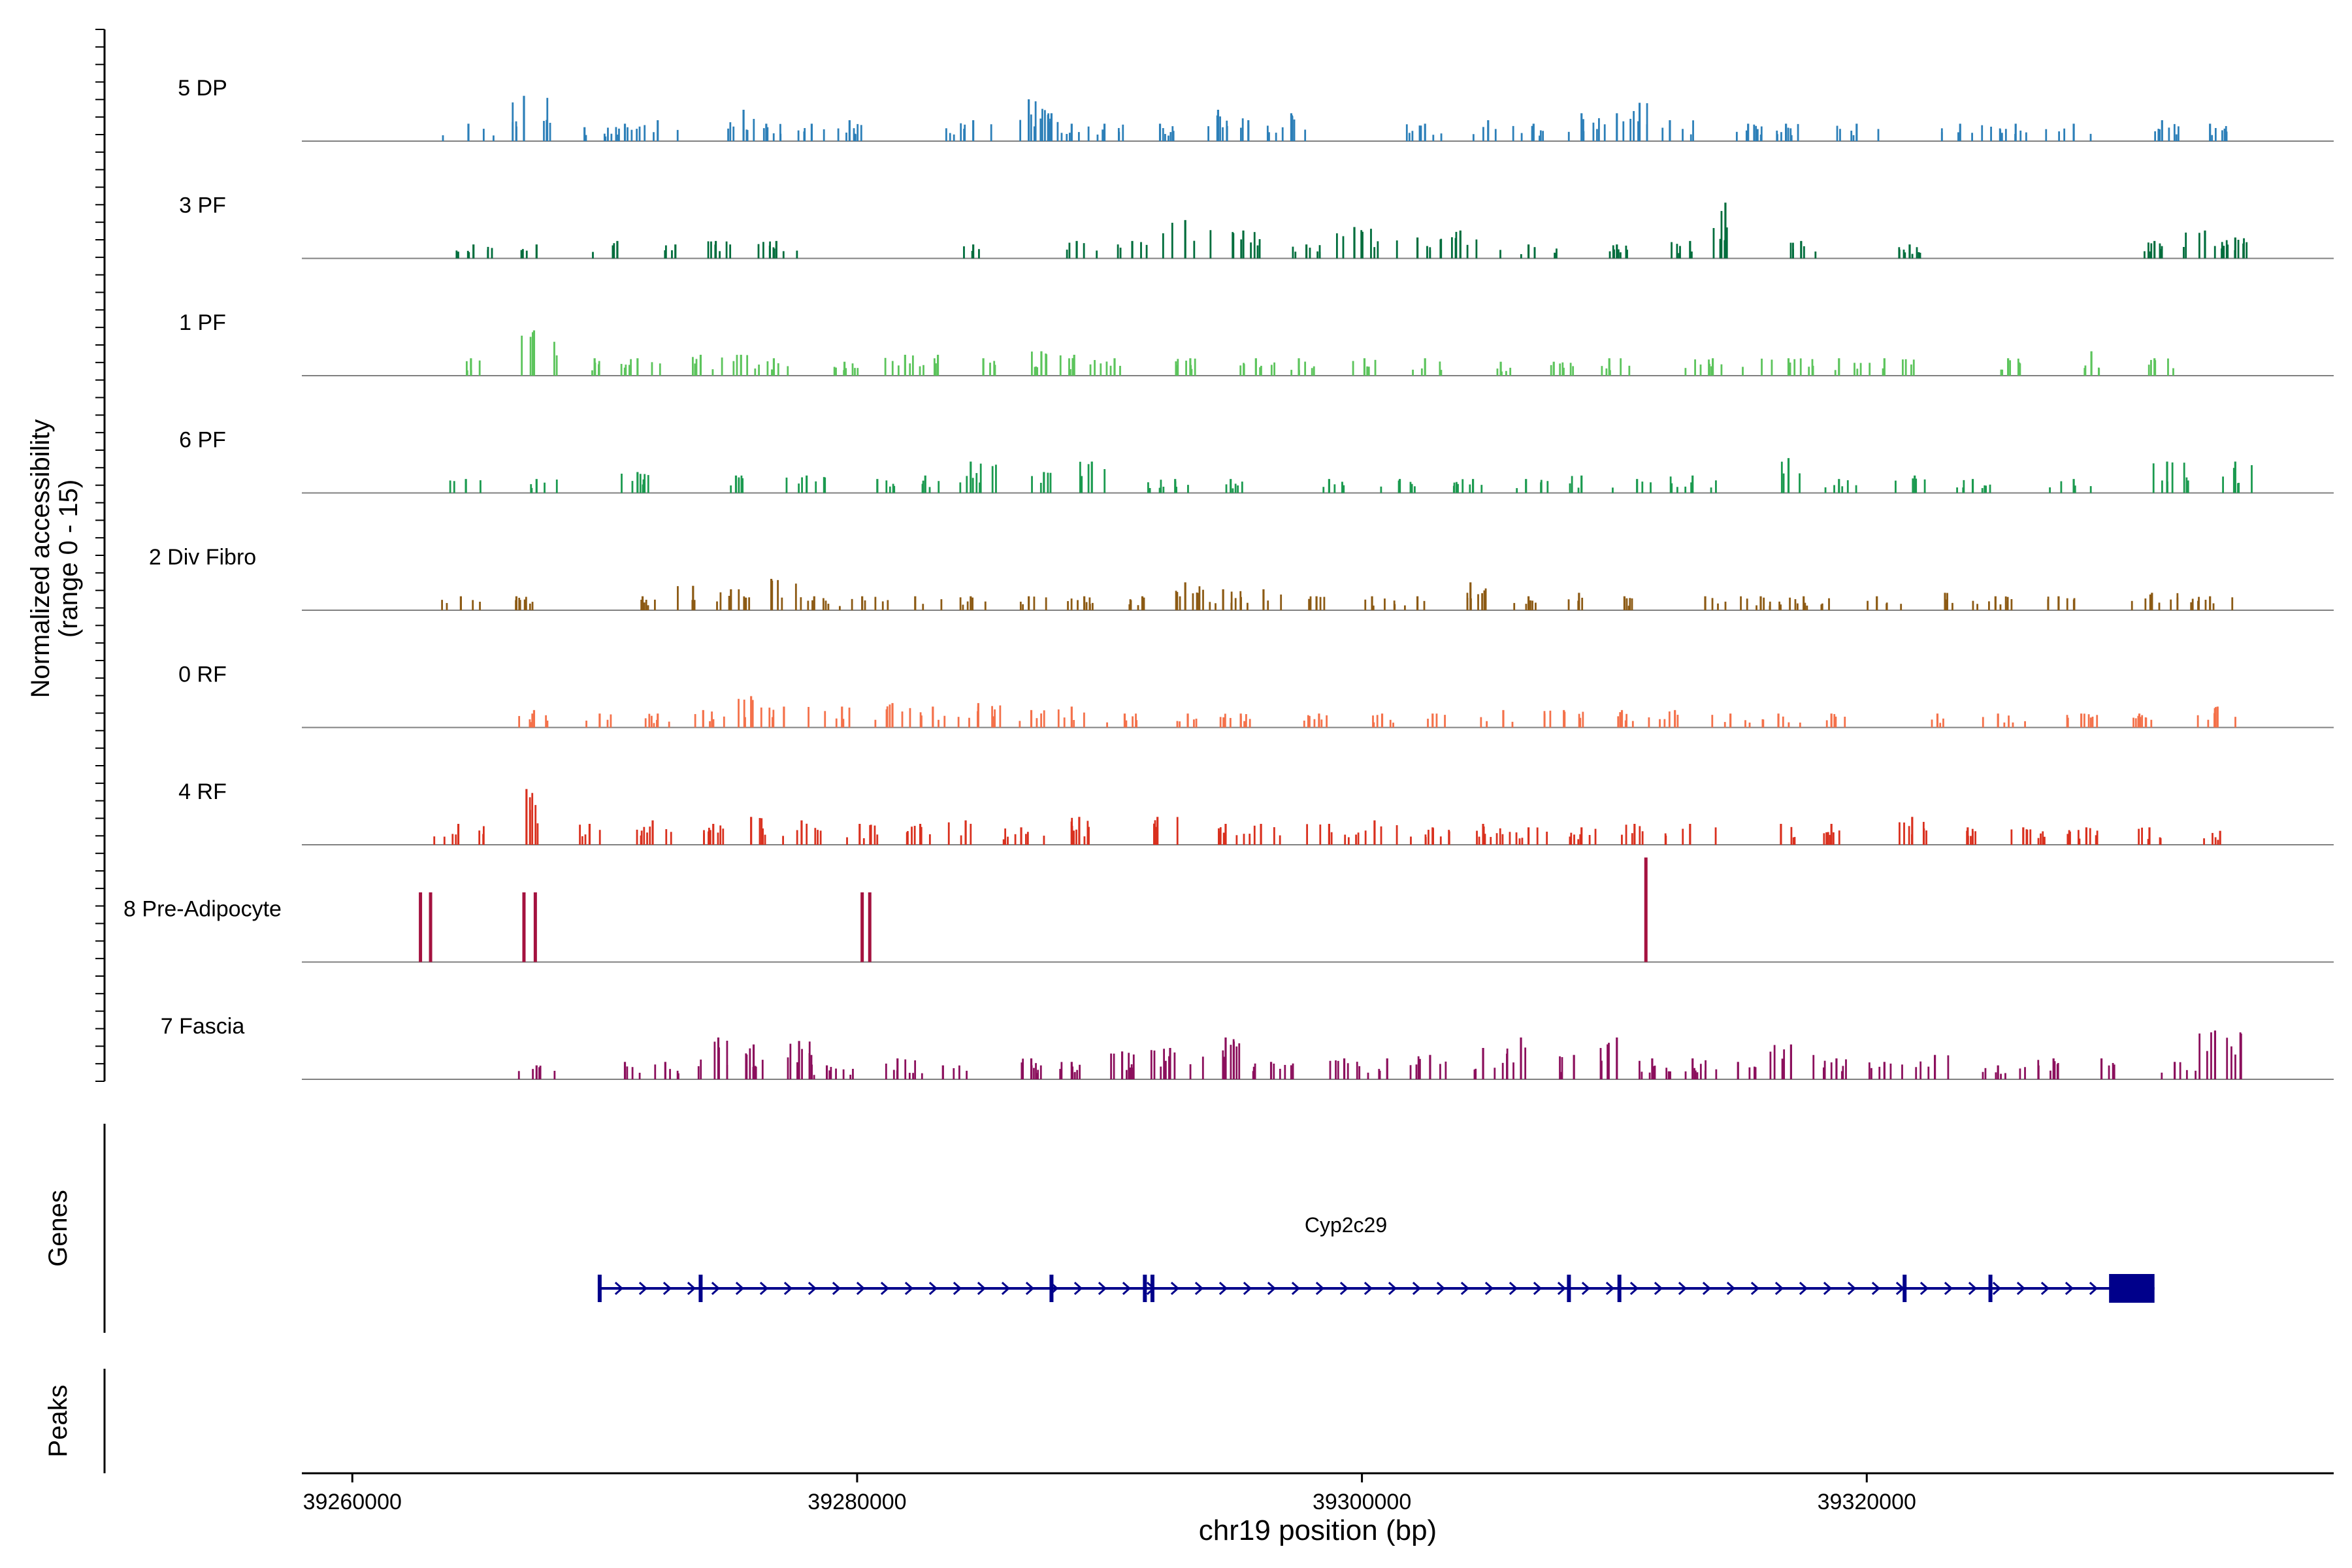 The image size is (2352, 1568). What do you see at coordinates (202, 674) in the screenshot?
I see `track-label: 0 RF` at bounding box center [202, 674].